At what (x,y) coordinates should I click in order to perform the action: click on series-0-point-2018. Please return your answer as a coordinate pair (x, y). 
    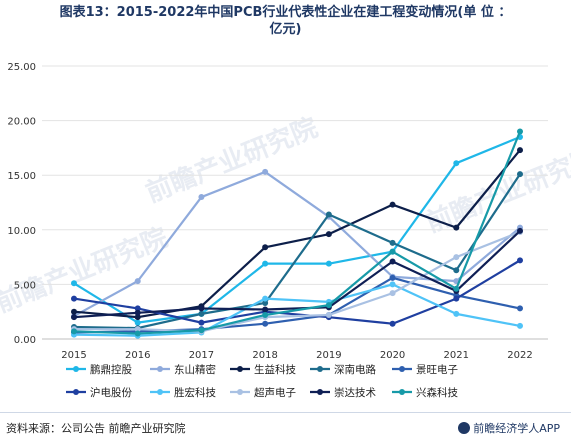
    Looking at the image, I should click on (265, 263).